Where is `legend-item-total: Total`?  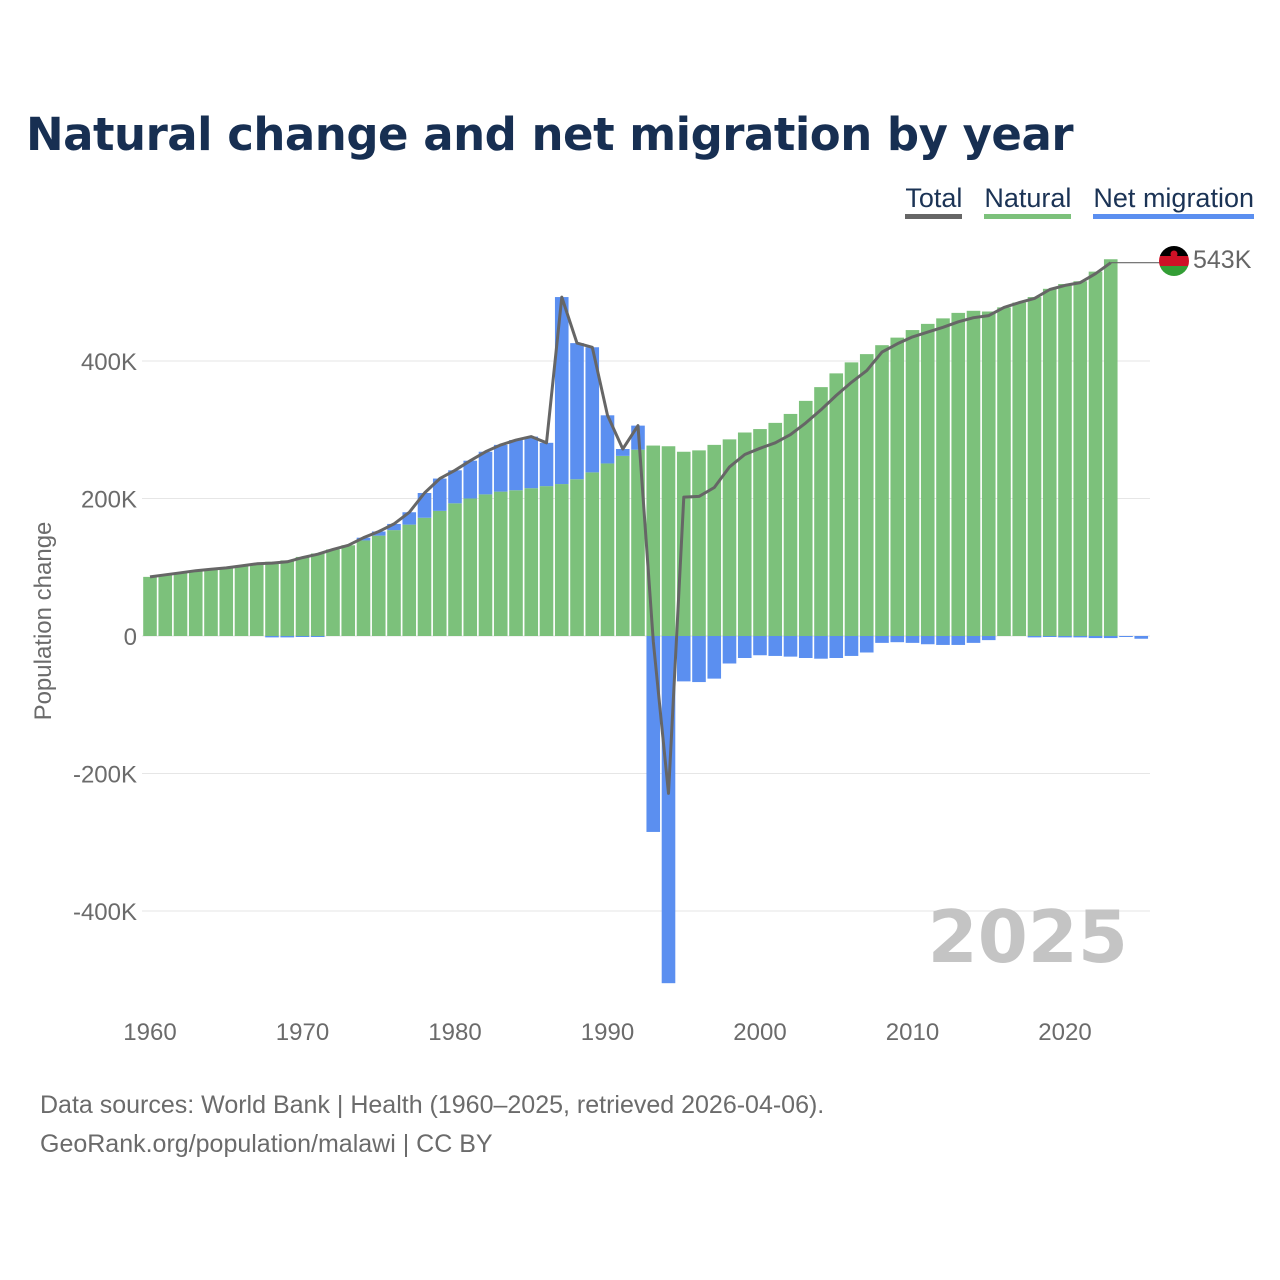 legend-item-total: Total is located at coordinates (934, 201).